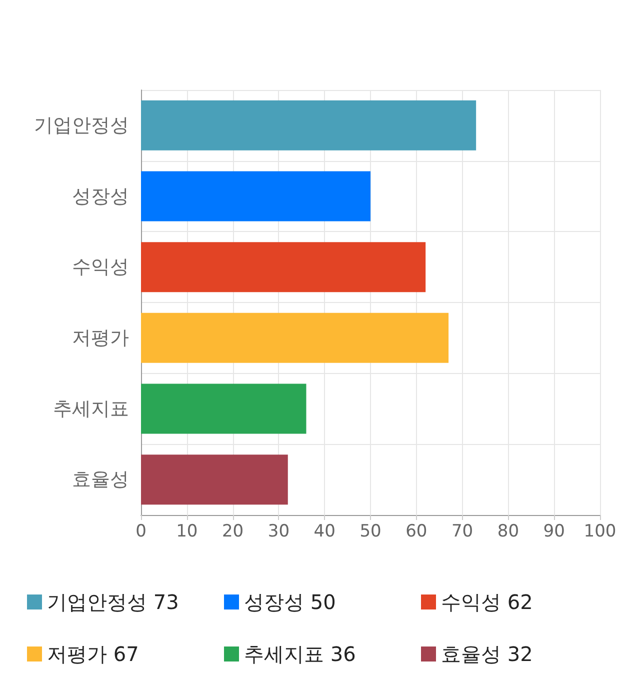 This screenshot has width=640, height=700. What do you see at coordinates (300, 654) in the screenshot?
I see `legend-label: 추세지표 36` at bounding box center [300, 654].